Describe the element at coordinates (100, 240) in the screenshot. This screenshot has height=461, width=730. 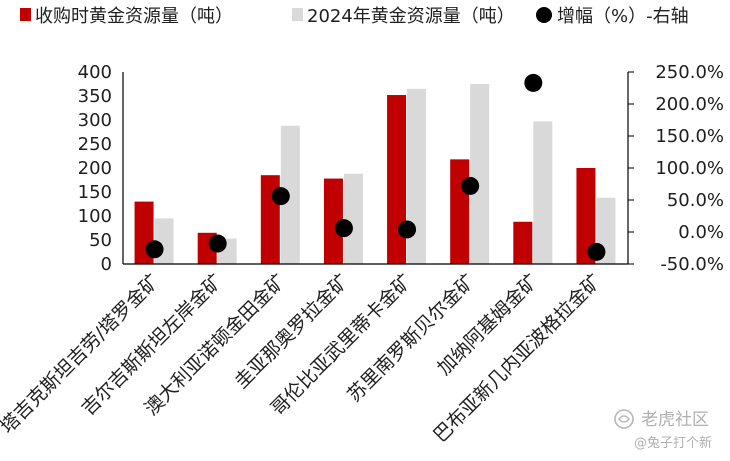
I see `left-tick-label: 50` at that location.